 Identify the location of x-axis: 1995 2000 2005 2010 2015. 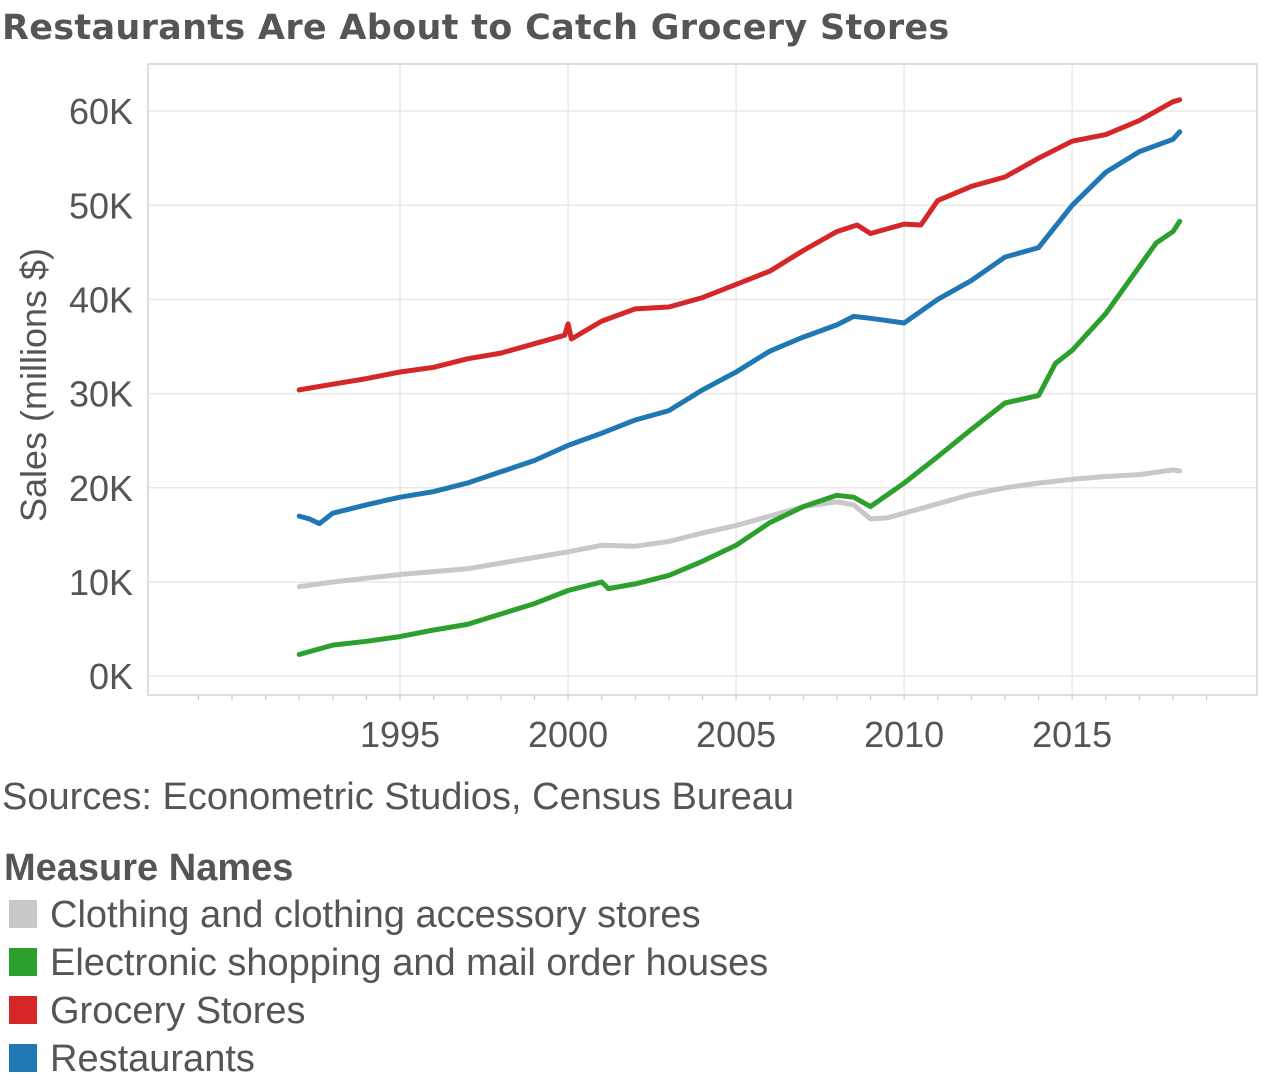
(736, 734).